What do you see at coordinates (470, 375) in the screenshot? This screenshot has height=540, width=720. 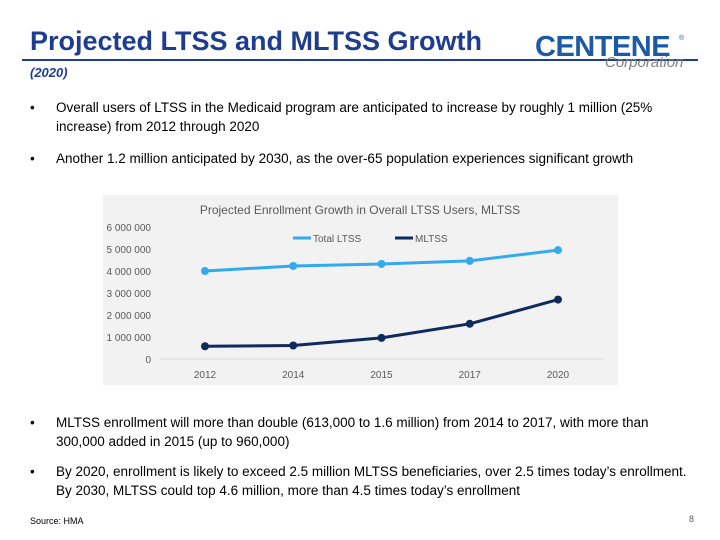 I see `x-tick-label: 2017` at bounding box center [470, 375].